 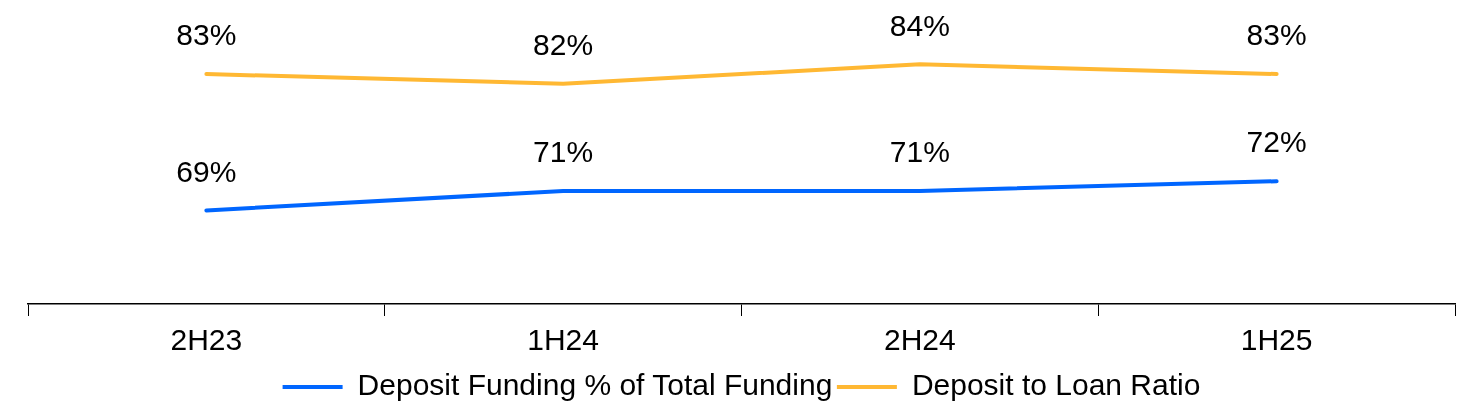 I want to click on legend-label: Deposit Funding % of Total Funding, so click(x=595, y=385).